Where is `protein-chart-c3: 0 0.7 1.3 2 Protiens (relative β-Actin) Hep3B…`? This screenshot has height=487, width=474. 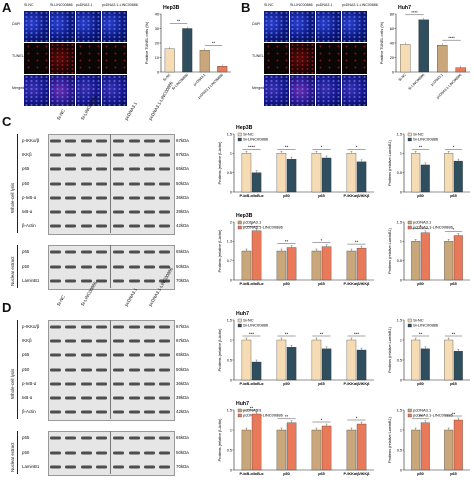
protein-chart-c3: 0 0.7 1.3 2 Protiens (relative β-Actin) Hep3B… is located at coordinates (296, 249).